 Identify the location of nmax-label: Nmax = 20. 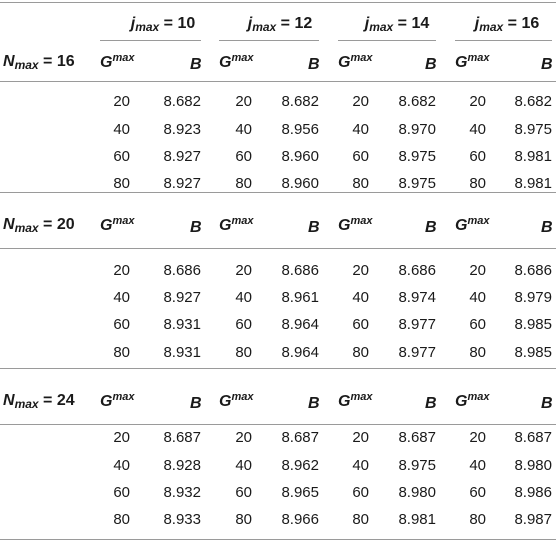
(39, 225).